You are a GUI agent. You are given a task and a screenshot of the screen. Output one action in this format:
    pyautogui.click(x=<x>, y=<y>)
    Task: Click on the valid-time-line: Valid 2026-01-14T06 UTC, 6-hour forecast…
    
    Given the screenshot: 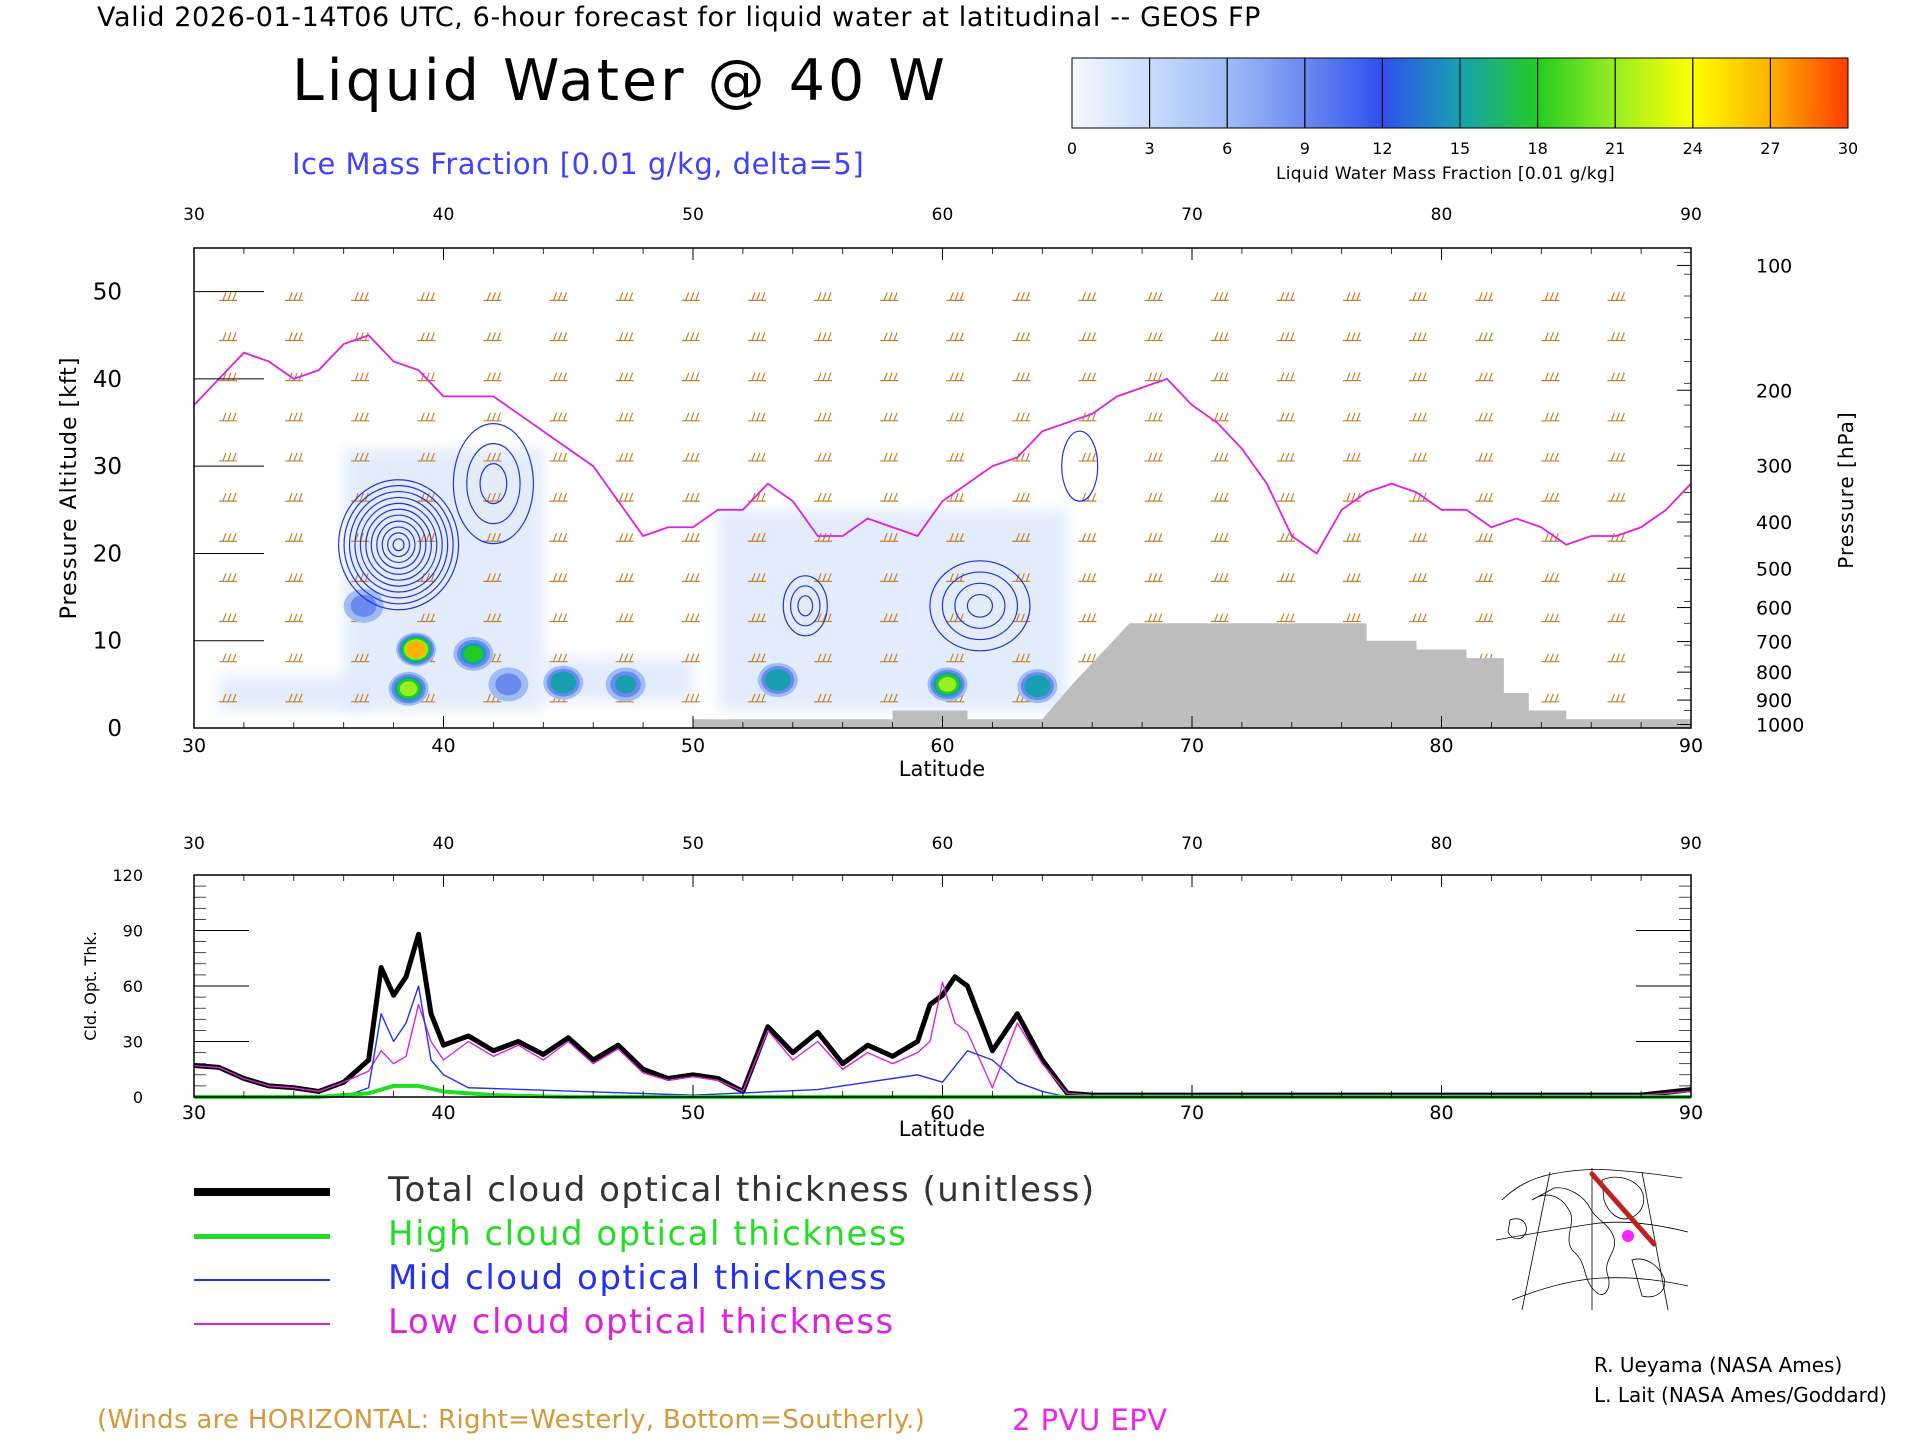 What is the action you would take?
    pyautogui.click(x=679, y=17)
    